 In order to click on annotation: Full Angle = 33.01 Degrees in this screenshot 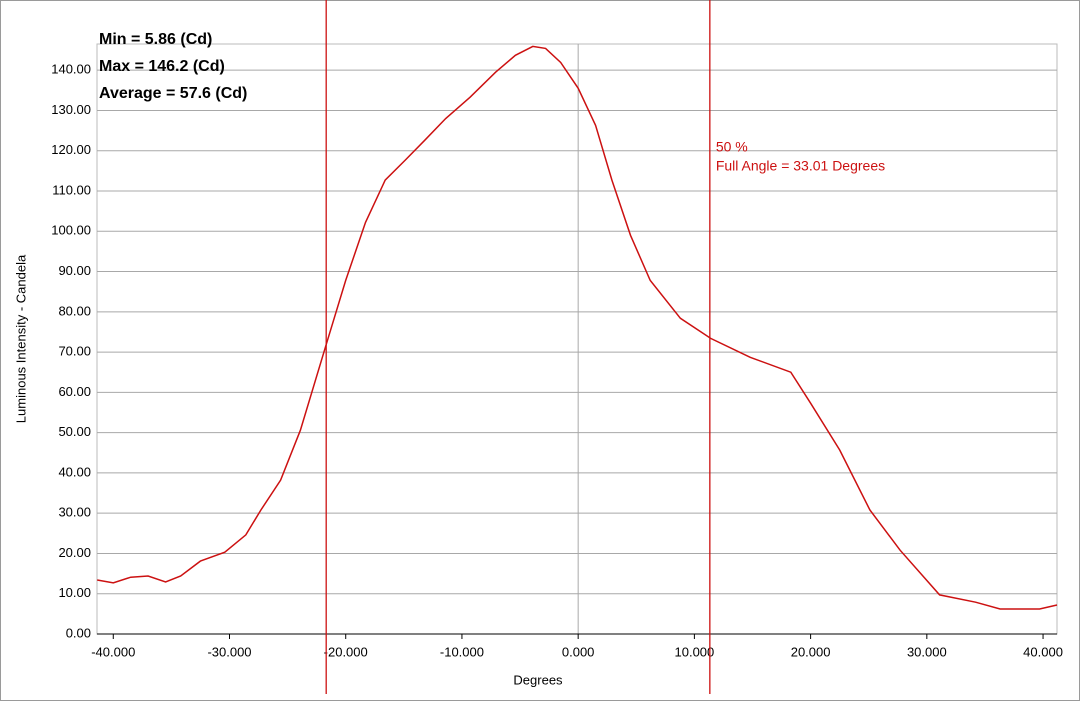, I will do `click(800, 166)`.